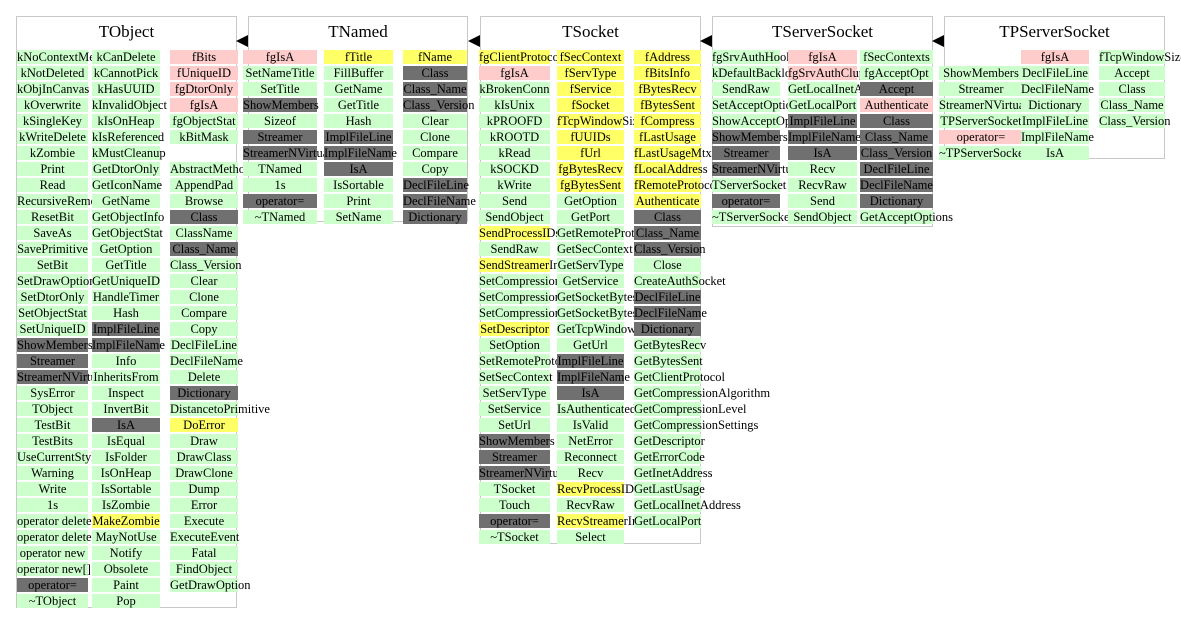 Image resolution: width=1181 pixels, height=624 pixels. What do you see at coordinates (680, 281) in the screenshot?
I see `member-cell: CreateAuthSocket` at bounding box center [680, 281].